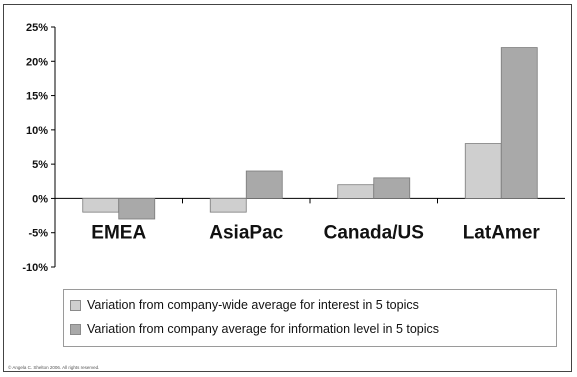  Describe the element at coordinates (519, 123) in the screenshot. I see `bar-information-latamer` at that location.